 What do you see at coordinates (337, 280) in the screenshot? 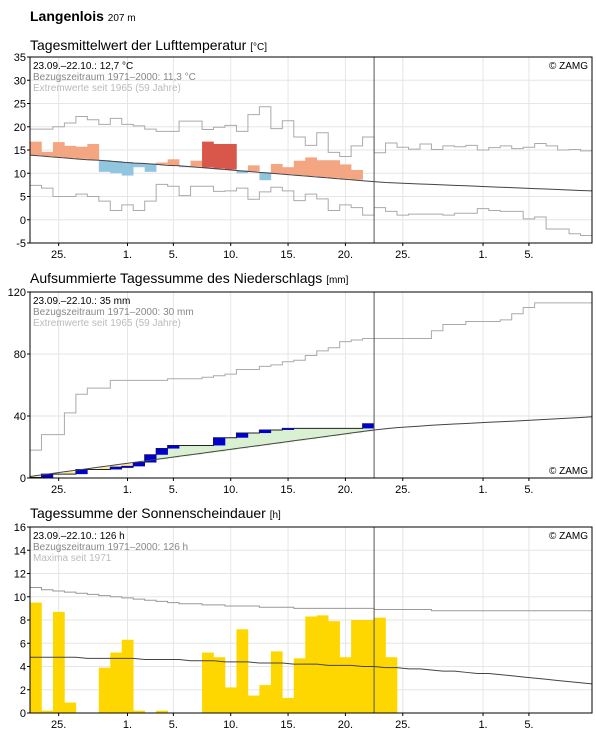
I see `precipitation-unit: [mm]` at bounding box center [337, 280].